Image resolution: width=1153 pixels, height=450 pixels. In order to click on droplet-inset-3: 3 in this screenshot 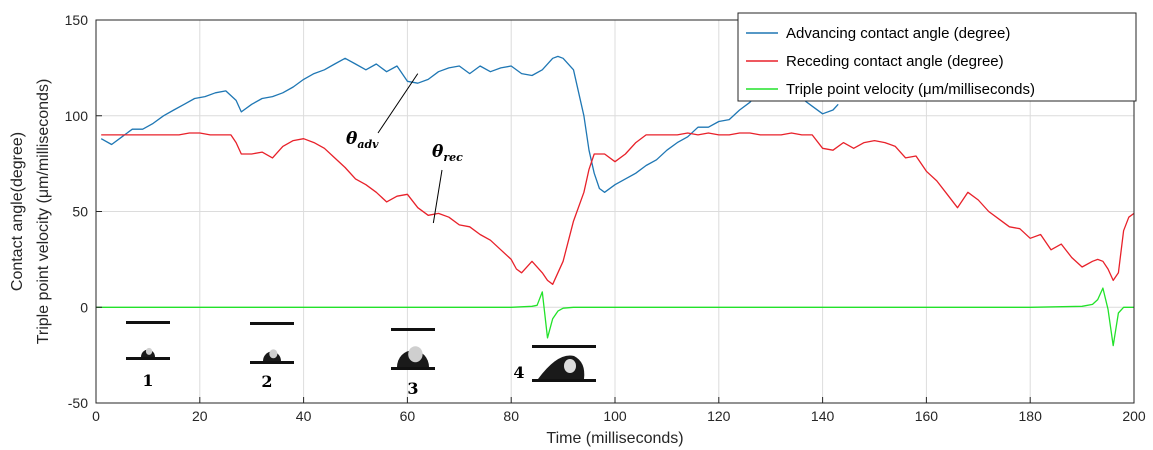, I will do `click(413, 363)`.